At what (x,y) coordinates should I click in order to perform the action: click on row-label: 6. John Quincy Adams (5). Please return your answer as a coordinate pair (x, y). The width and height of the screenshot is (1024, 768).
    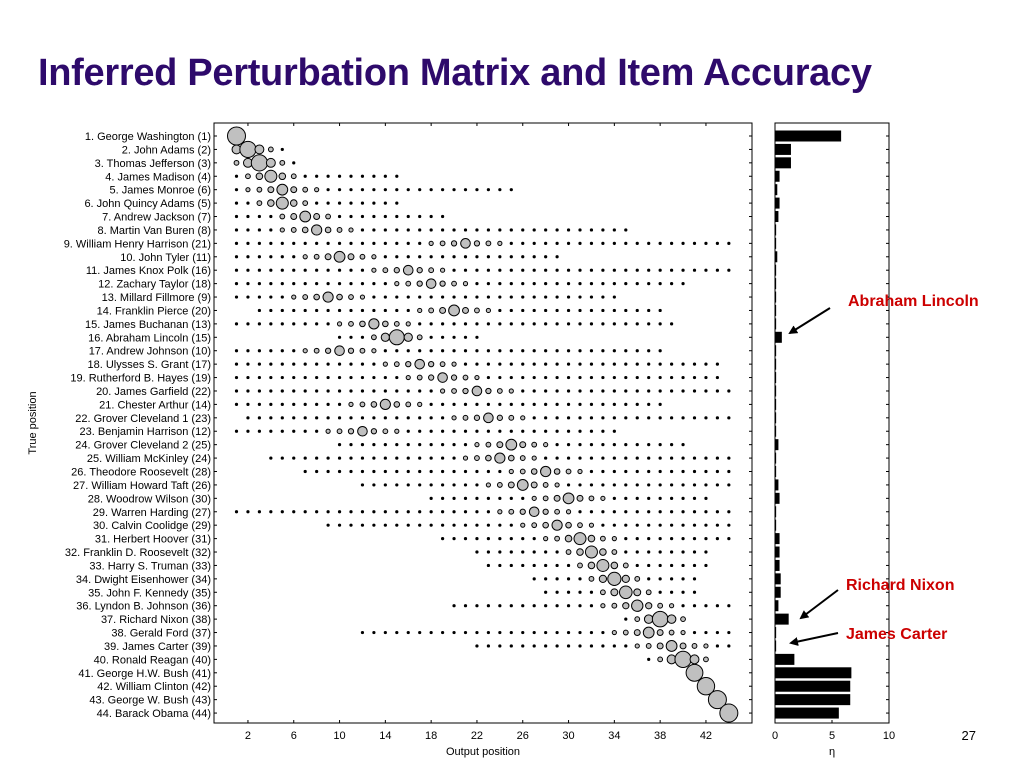
    Looking at the image, I should click on (147, 204).